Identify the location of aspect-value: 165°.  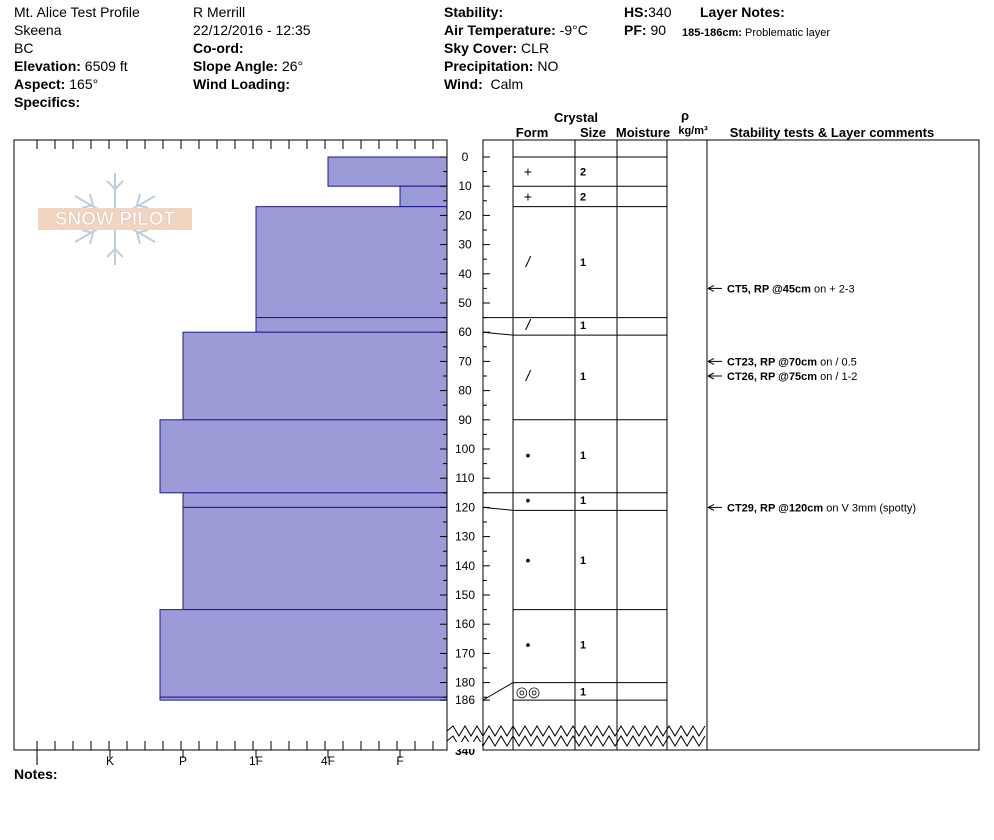
(84, 84).